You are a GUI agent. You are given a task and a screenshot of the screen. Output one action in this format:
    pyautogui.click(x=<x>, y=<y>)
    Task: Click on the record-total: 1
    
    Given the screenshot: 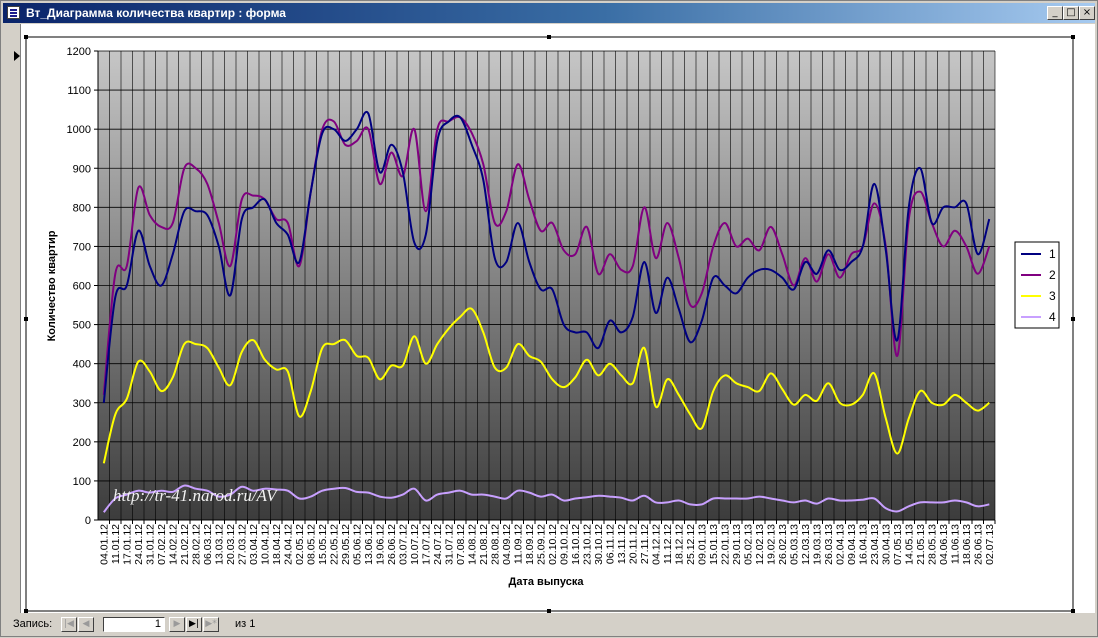 What is the action you would take?
    pyautogui.click(x=252, y=624)
    